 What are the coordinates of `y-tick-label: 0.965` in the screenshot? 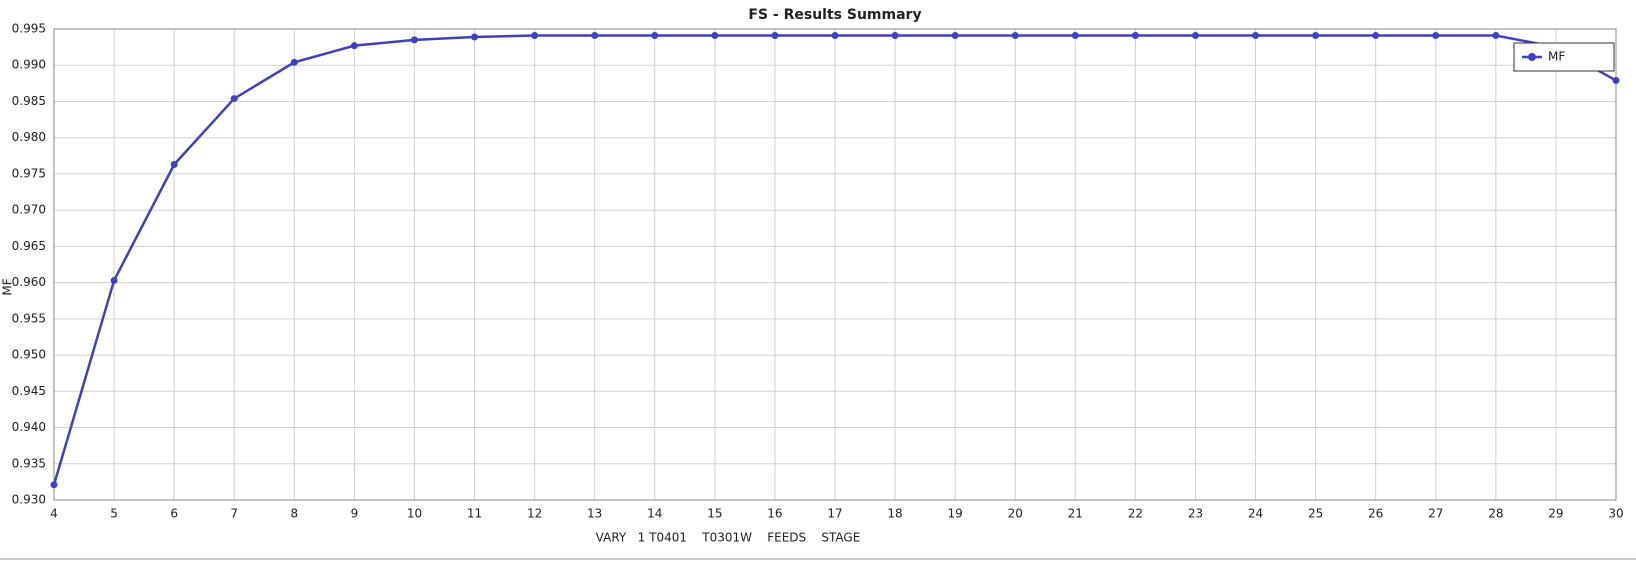 It's located at (29, 246).